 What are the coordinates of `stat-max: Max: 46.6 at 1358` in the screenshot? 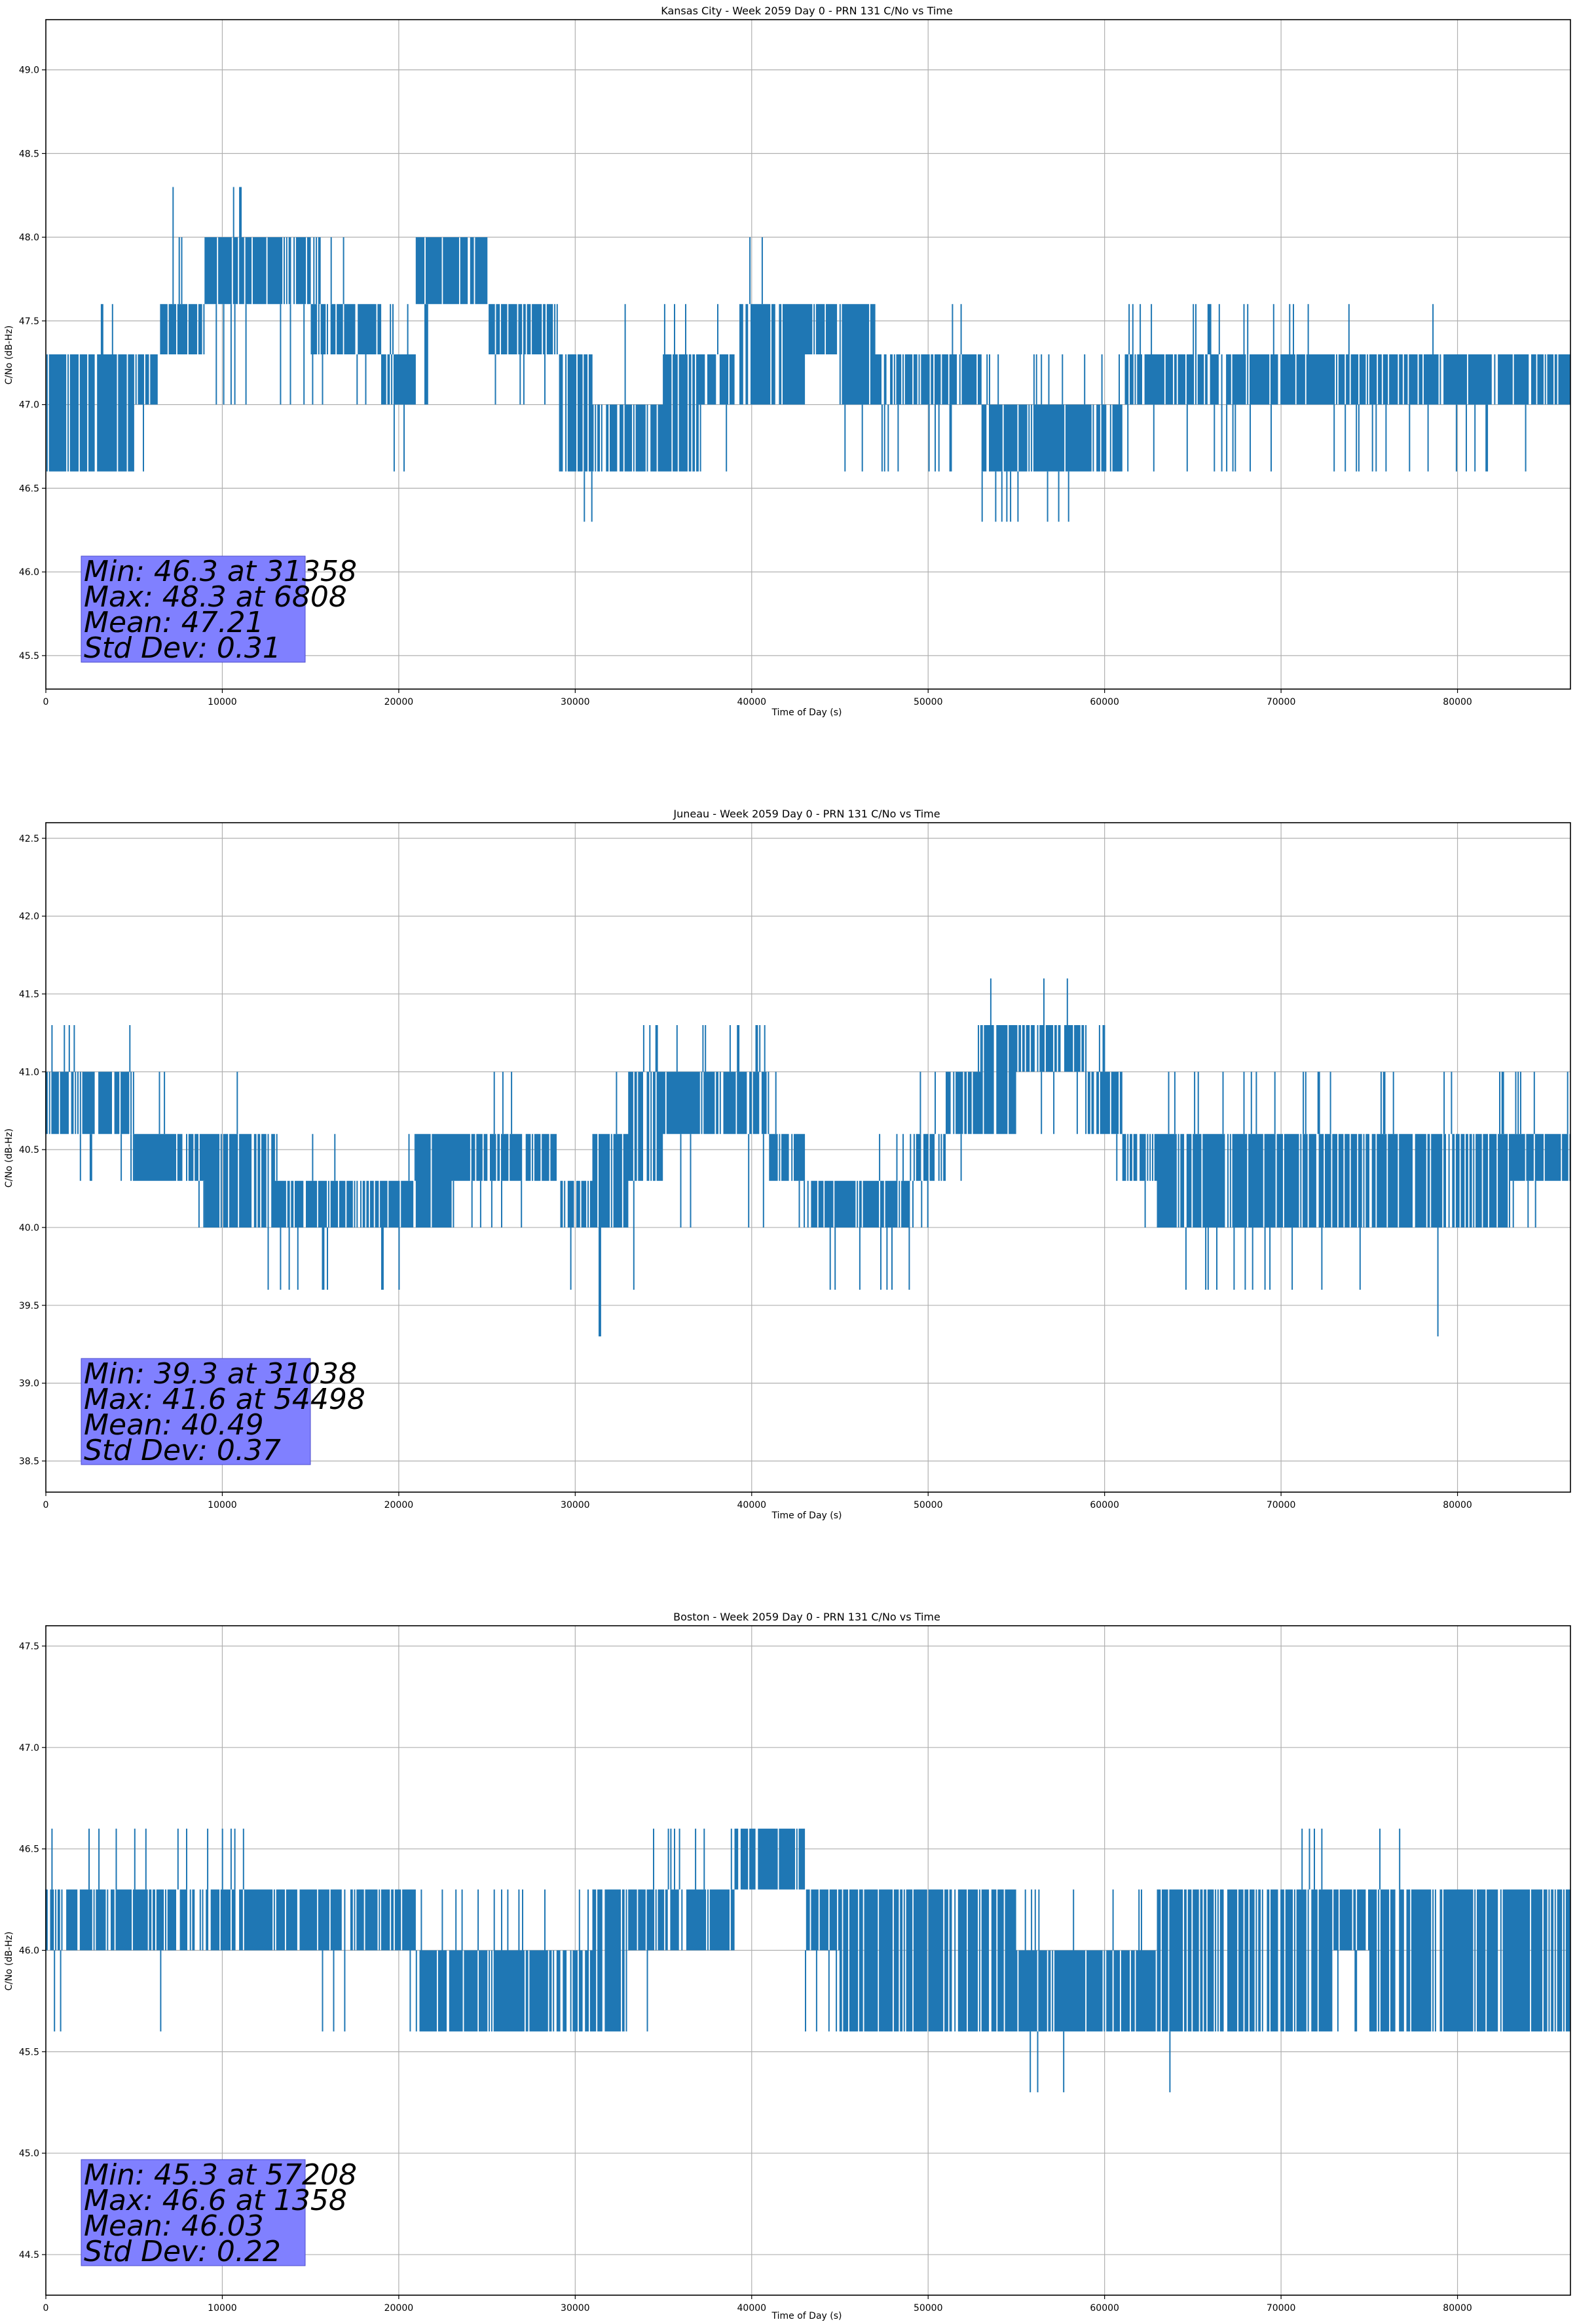 It's located at (215, 2200).